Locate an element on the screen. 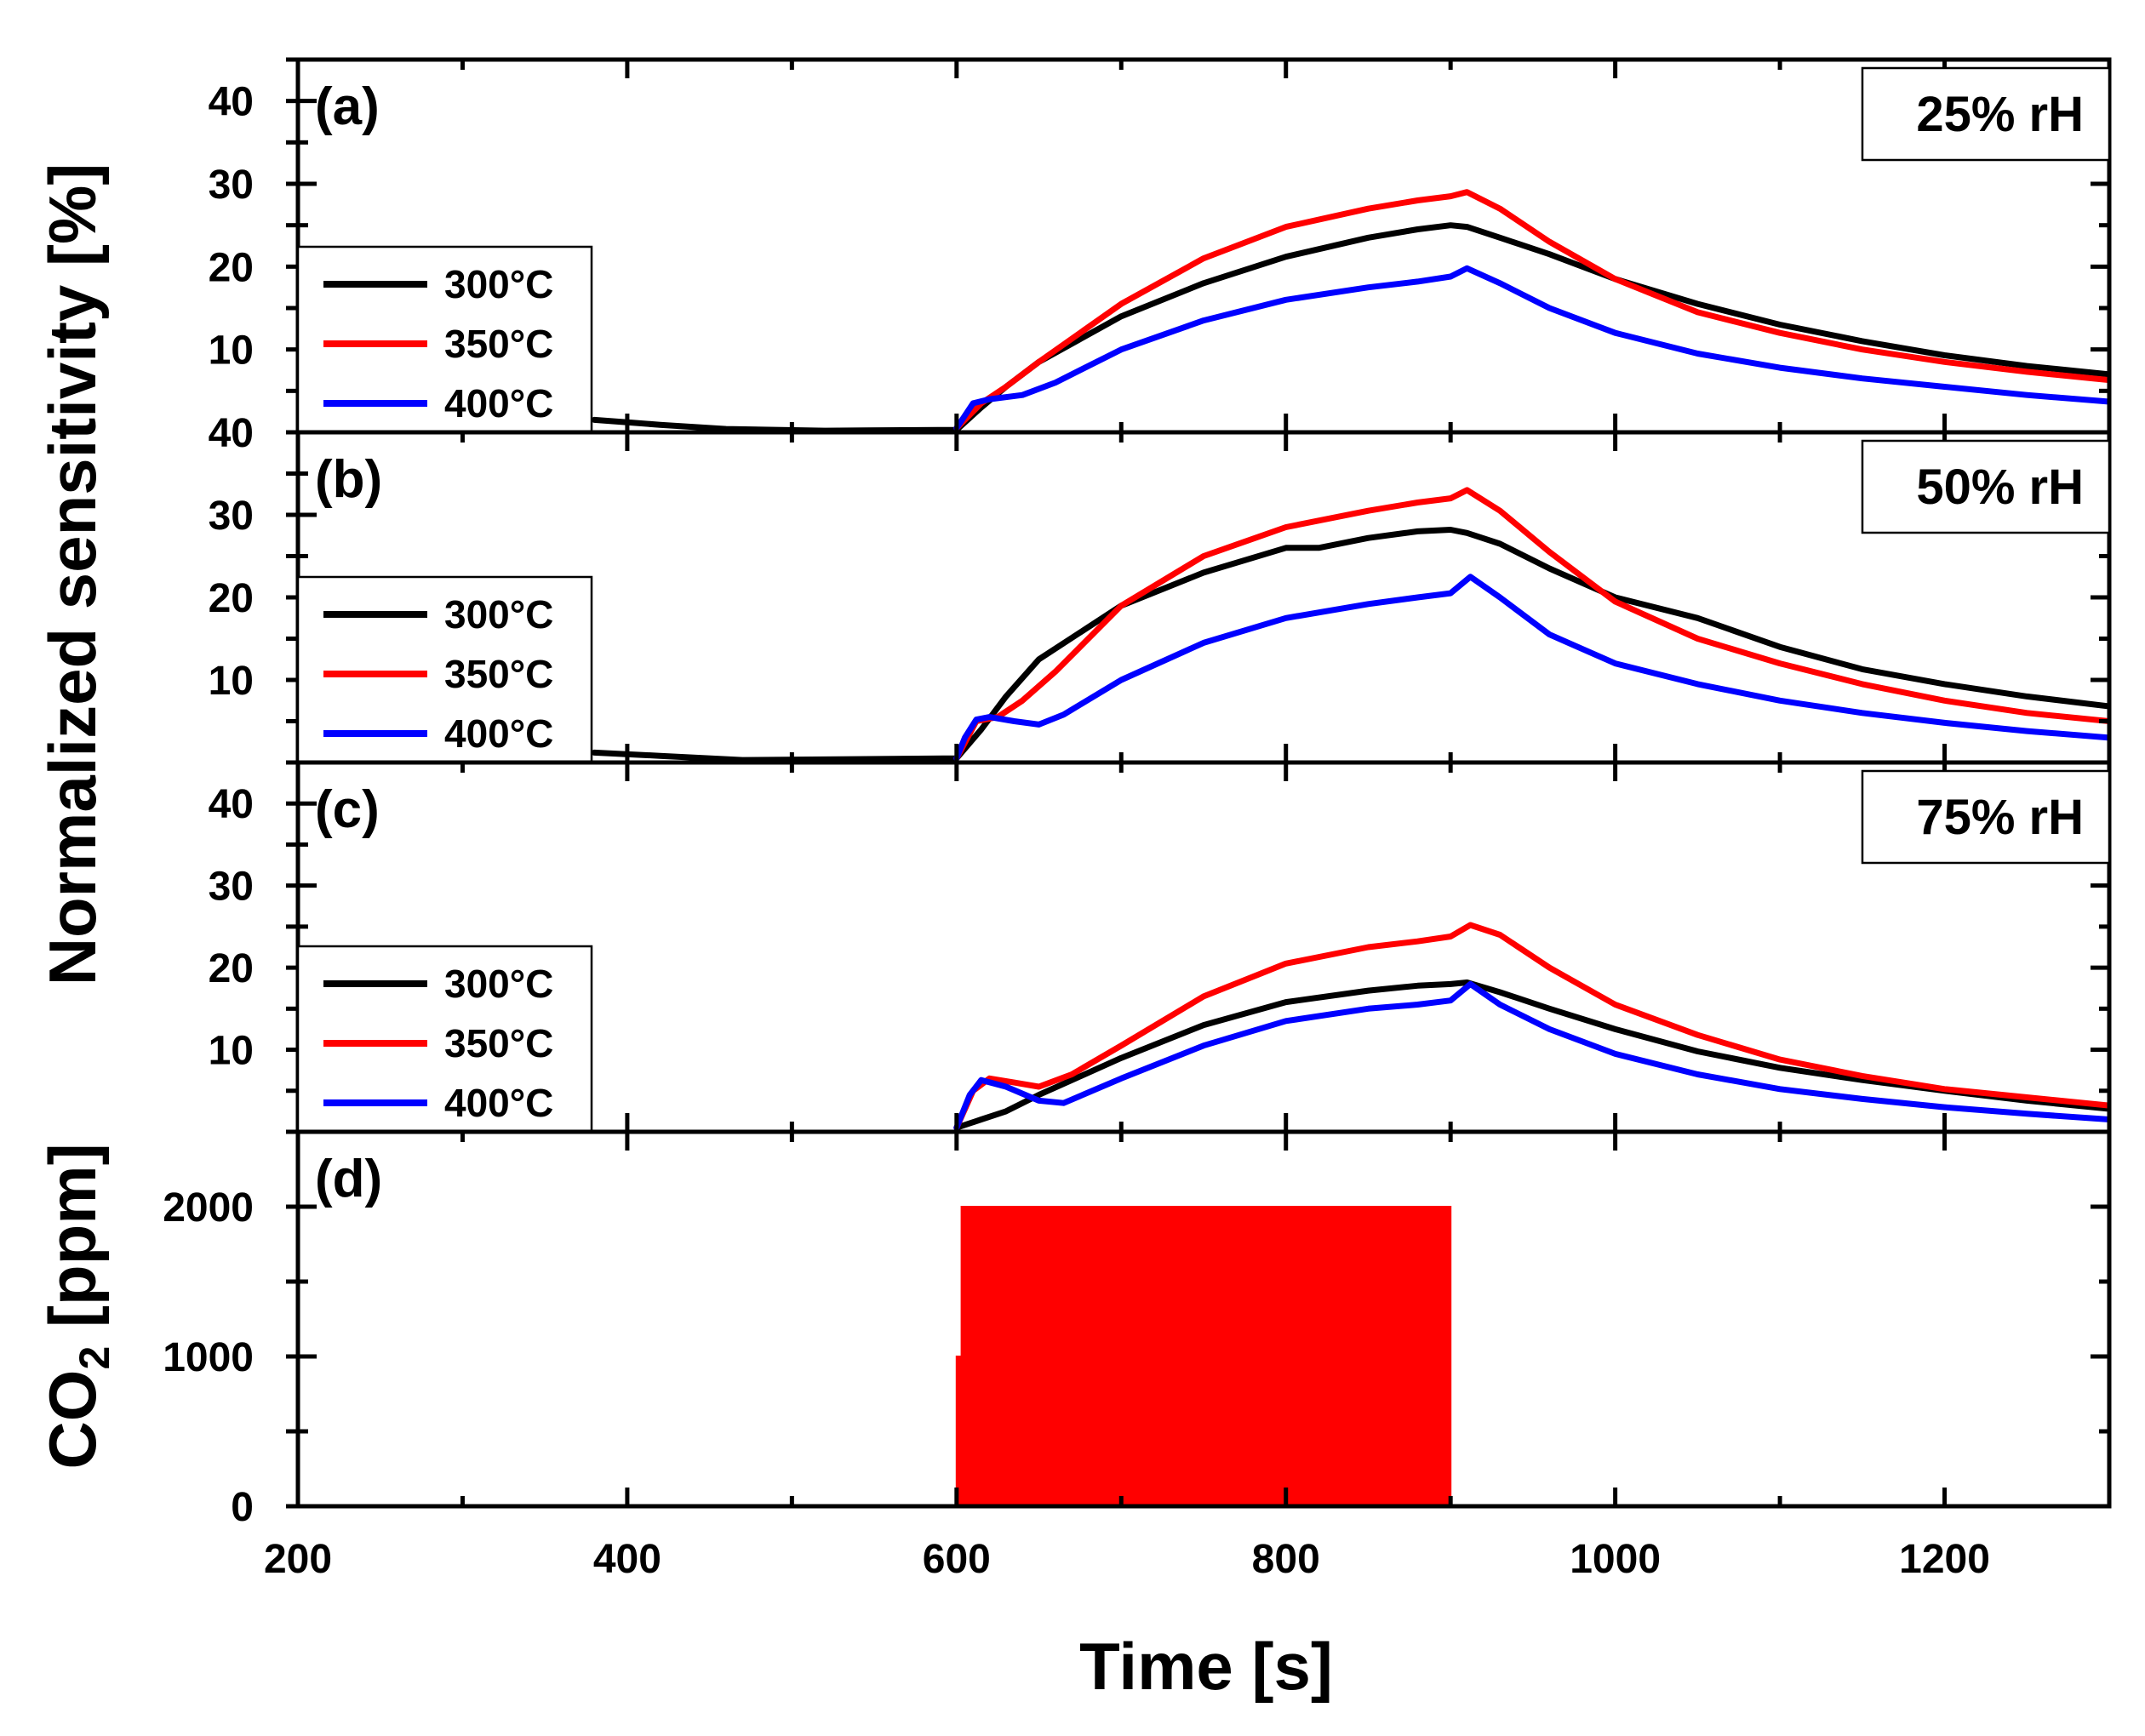  x-tick-label: 600 is located at coordinates (957, 1559).